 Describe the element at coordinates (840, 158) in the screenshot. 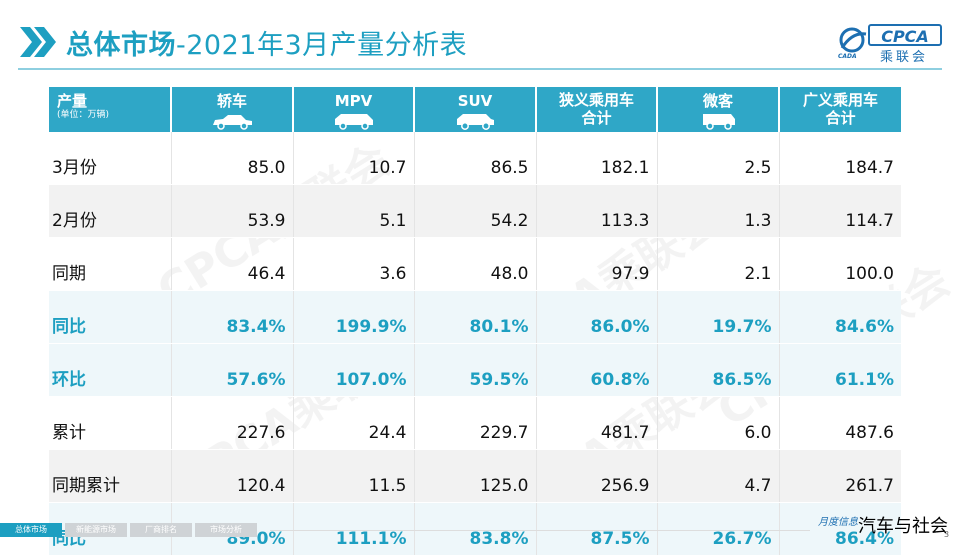

I see `table-cell: 184.7` at that location.